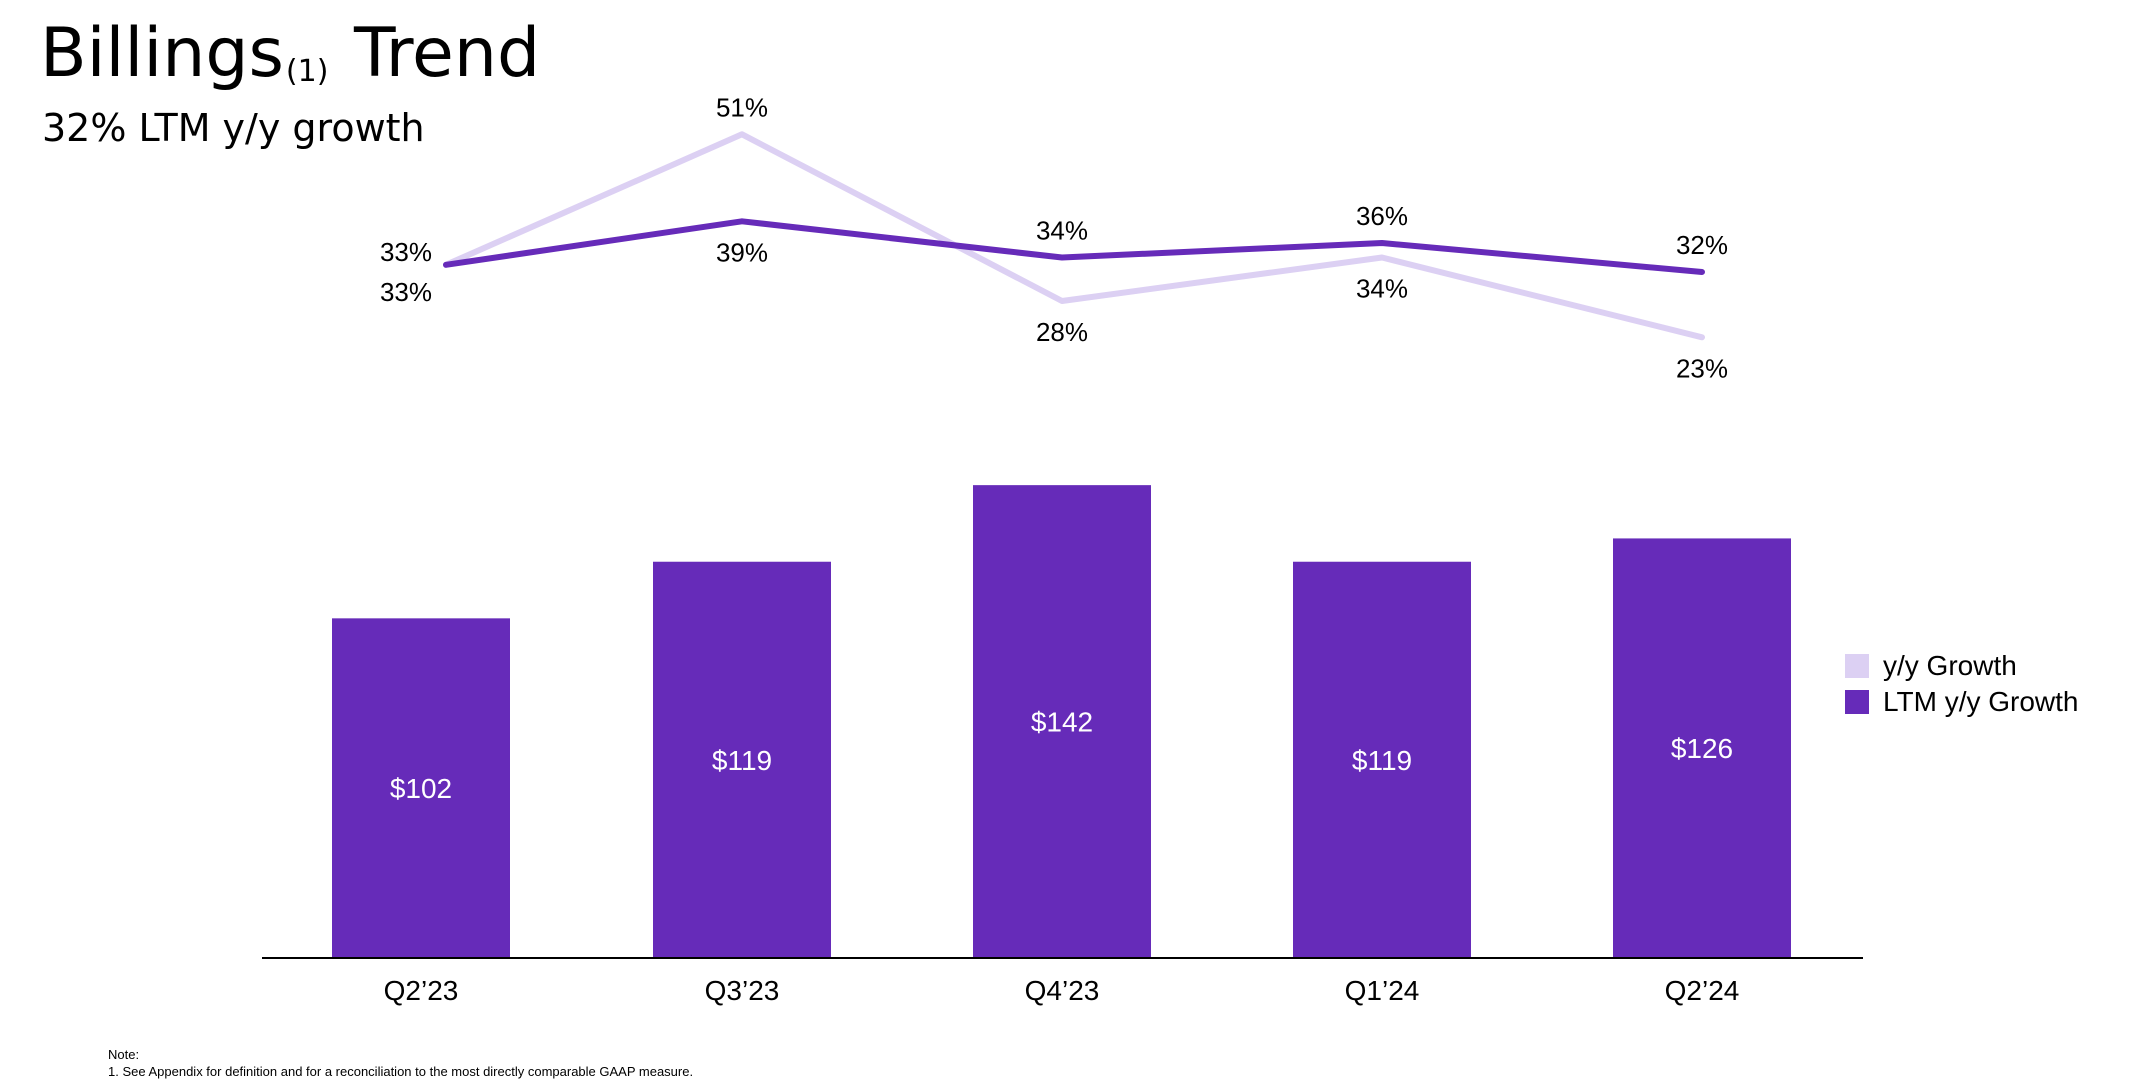  I want to click on bar-value-label: $126, so click(1702, 748).